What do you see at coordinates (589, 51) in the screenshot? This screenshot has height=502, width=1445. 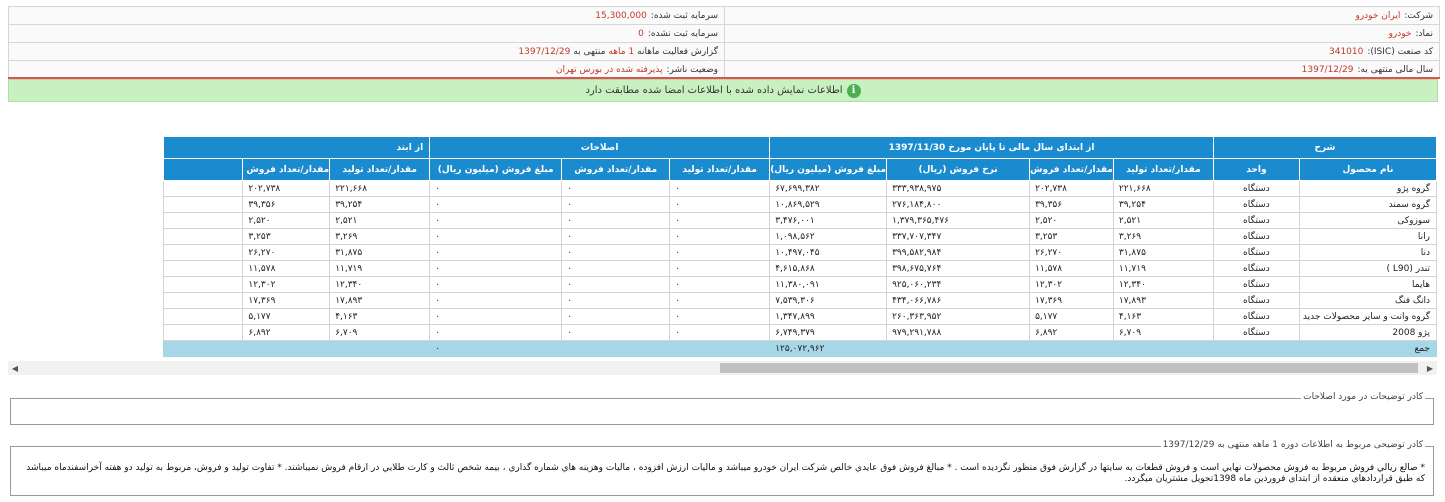 I see `report-suffix: منتهی به` at bounding box center [589, 51].